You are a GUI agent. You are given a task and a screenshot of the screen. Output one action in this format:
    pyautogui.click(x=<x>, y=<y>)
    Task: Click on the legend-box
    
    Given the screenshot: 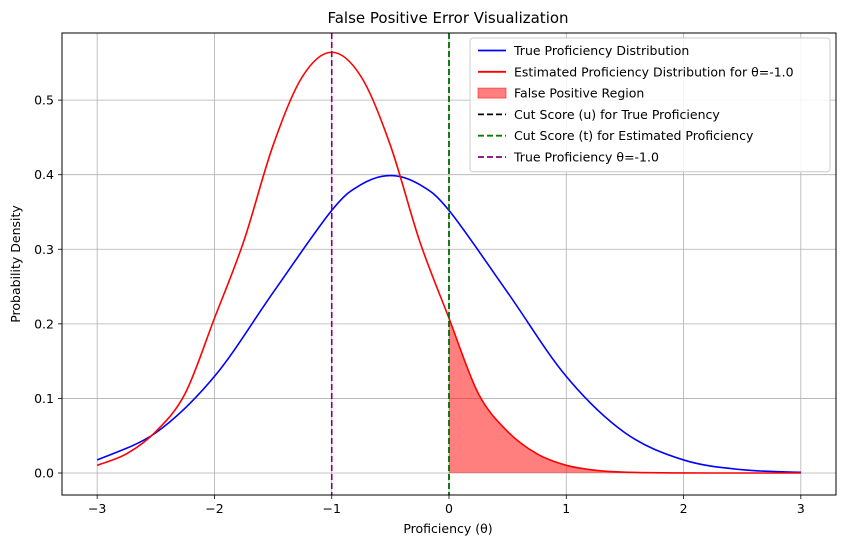 What is the action you would take?
    pyautogui.click(x=650, y=105)
    